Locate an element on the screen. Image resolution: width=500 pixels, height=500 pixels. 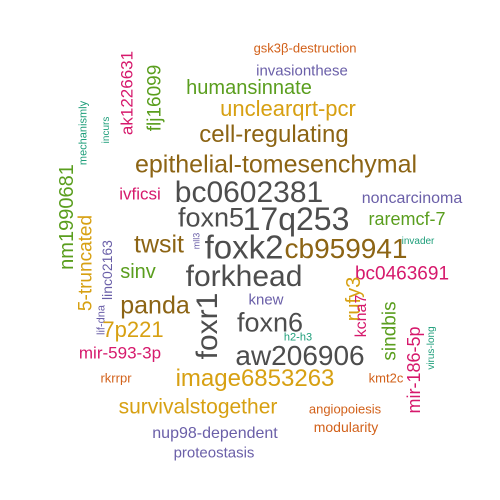
word-invasionthese: invasionthese is located at coordinates (302, 71).